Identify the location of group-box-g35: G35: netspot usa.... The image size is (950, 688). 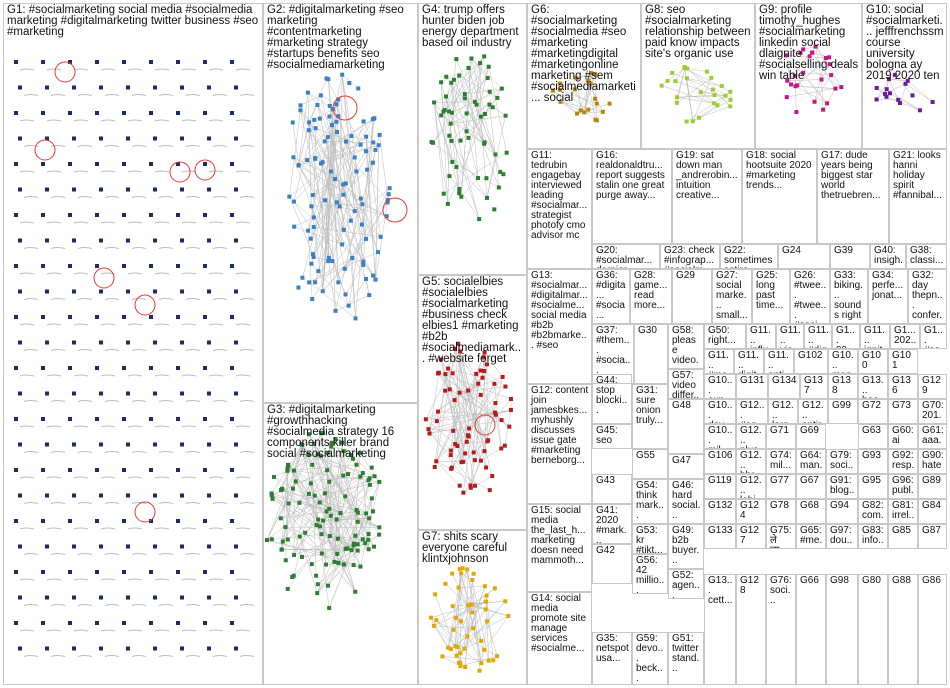
(612, 658).